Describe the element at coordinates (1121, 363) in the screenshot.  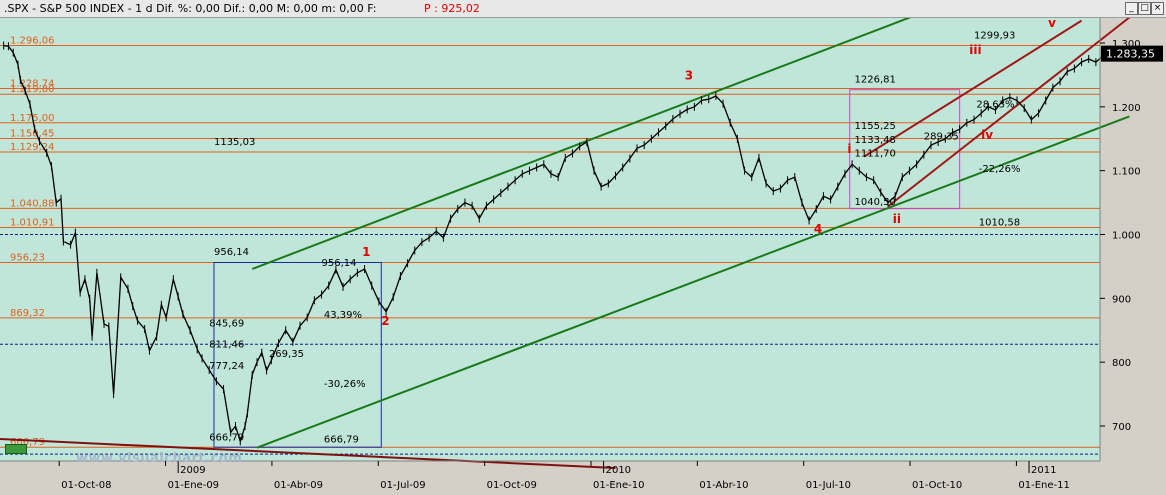
I see `y-tick-label: 800` at that location.